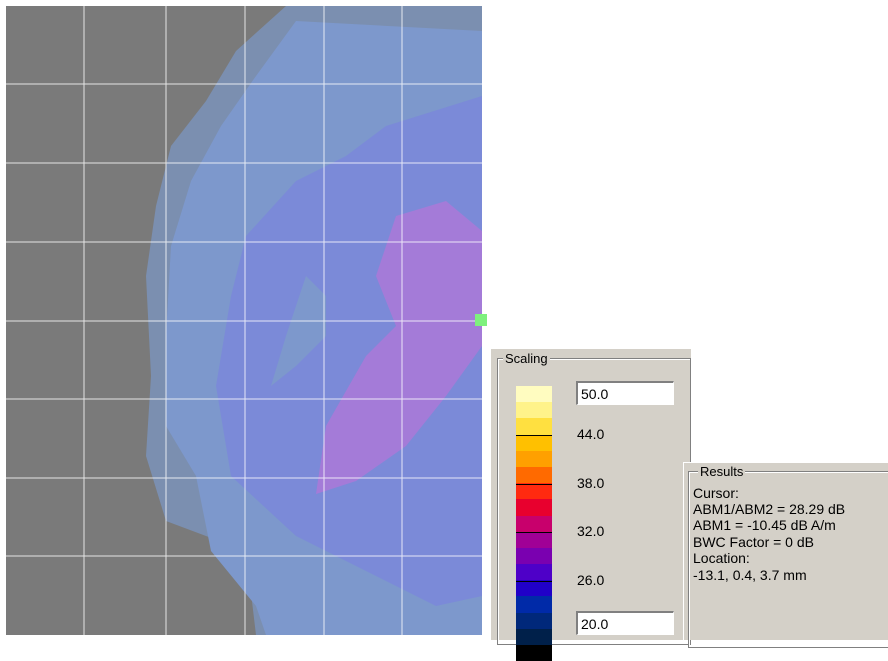 The image size is (888, 661). I want to click on color-scale-bar, so click(534, 523).